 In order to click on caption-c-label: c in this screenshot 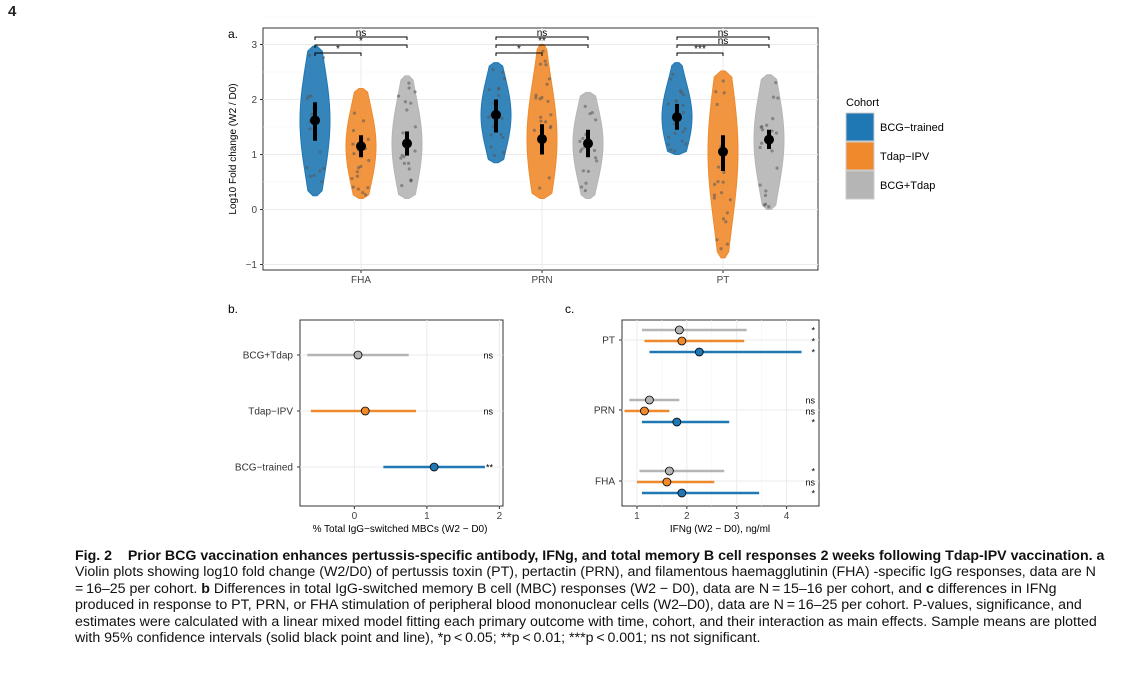, I will do `click(929, 588)`.